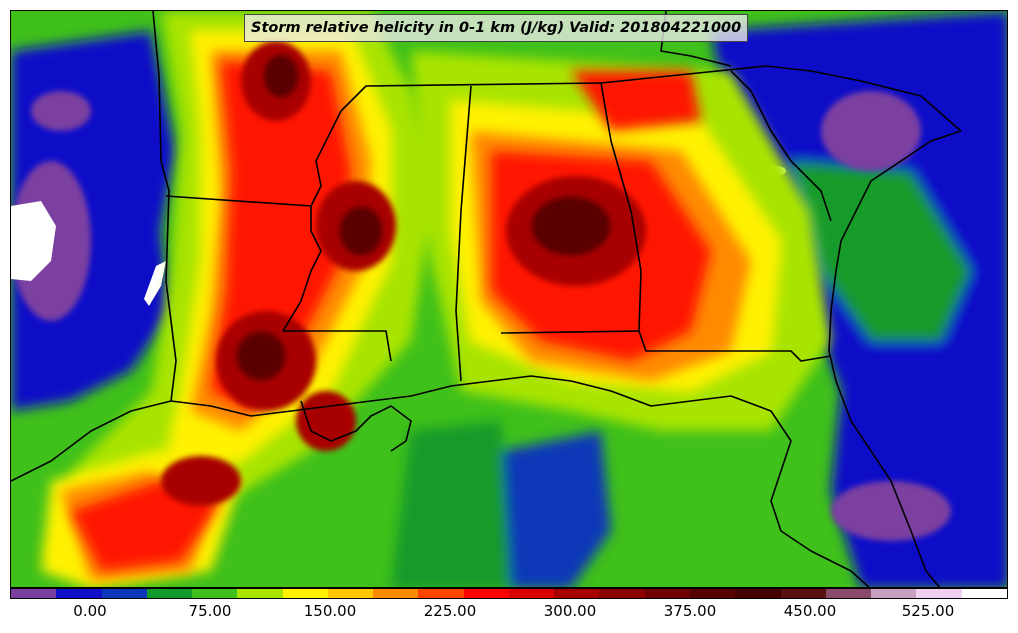 The height and width of the screenshot is (633, 1018). Describe the element at coordinates (451, 504) in the screenshot. I see `field-gulf-green` at that location.